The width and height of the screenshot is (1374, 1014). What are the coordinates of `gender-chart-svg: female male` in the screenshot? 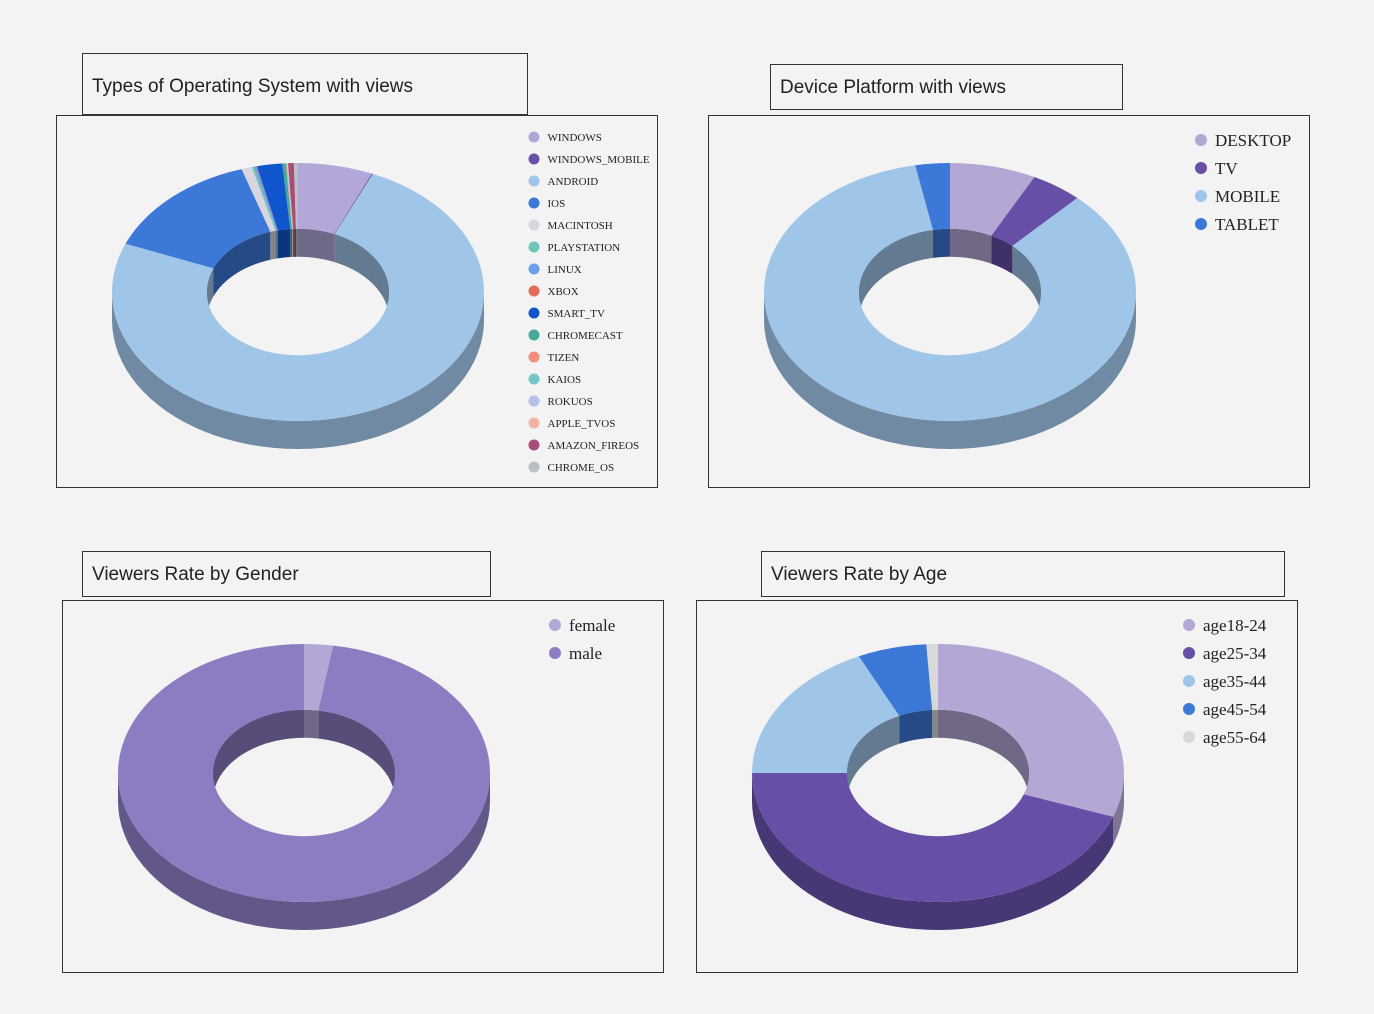 It's located at (366, 773).